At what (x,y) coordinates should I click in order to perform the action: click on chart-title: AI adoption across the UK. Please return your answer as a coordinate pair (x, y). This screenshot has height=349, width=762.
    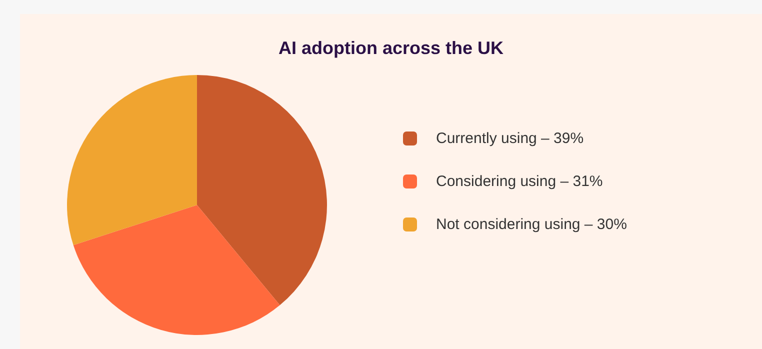
    Looking at the image, I should click on (391, 48).